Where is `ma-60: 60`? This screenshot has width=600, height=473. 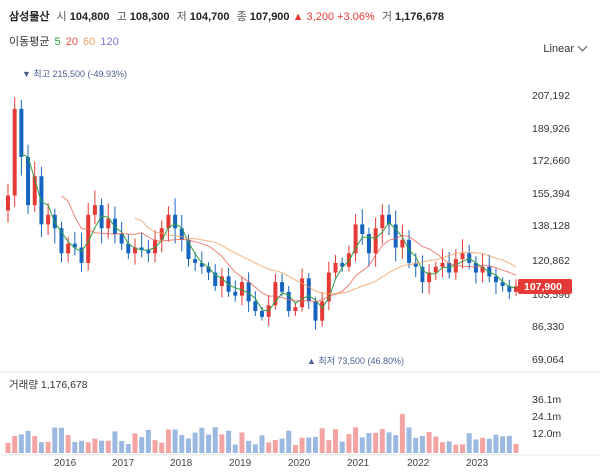 ma-60: 60 is located at coordinates (89, 42).